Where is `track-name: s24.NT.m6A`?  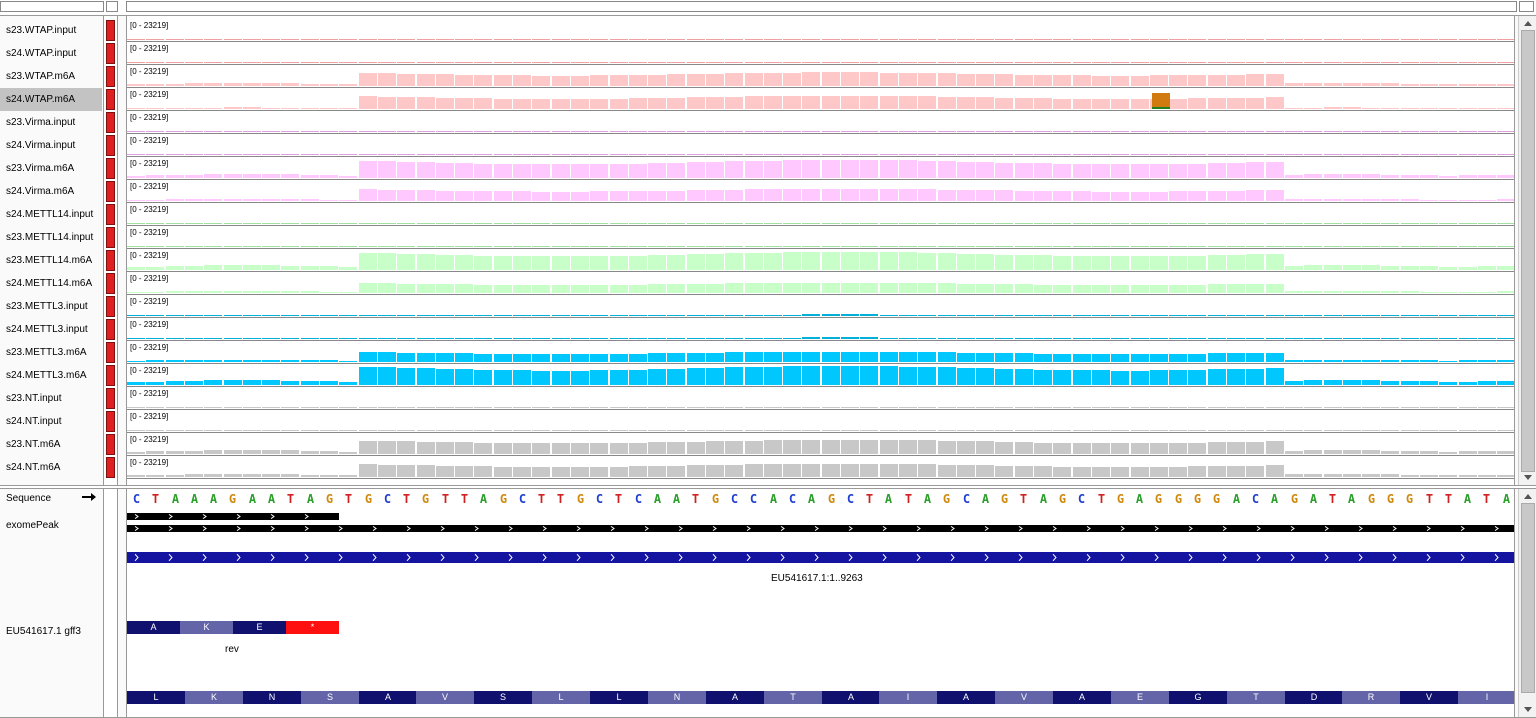
track-name: s24.NT.m6A is located at coordinates (33, 467).